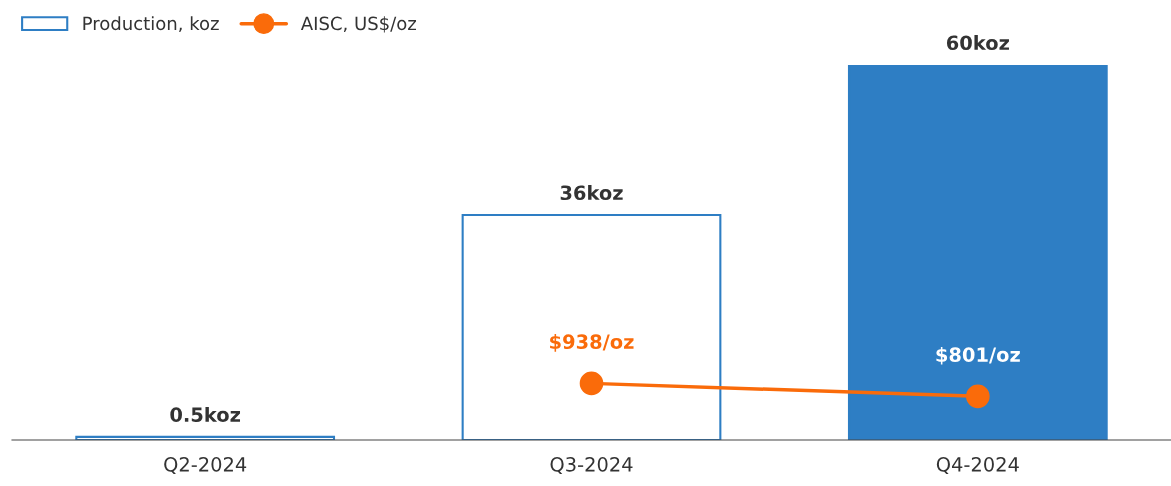 The width and height of the screenshot is (1171, 486). I want to click on legend-label: AISC, US$/oz, so click(358, 24).